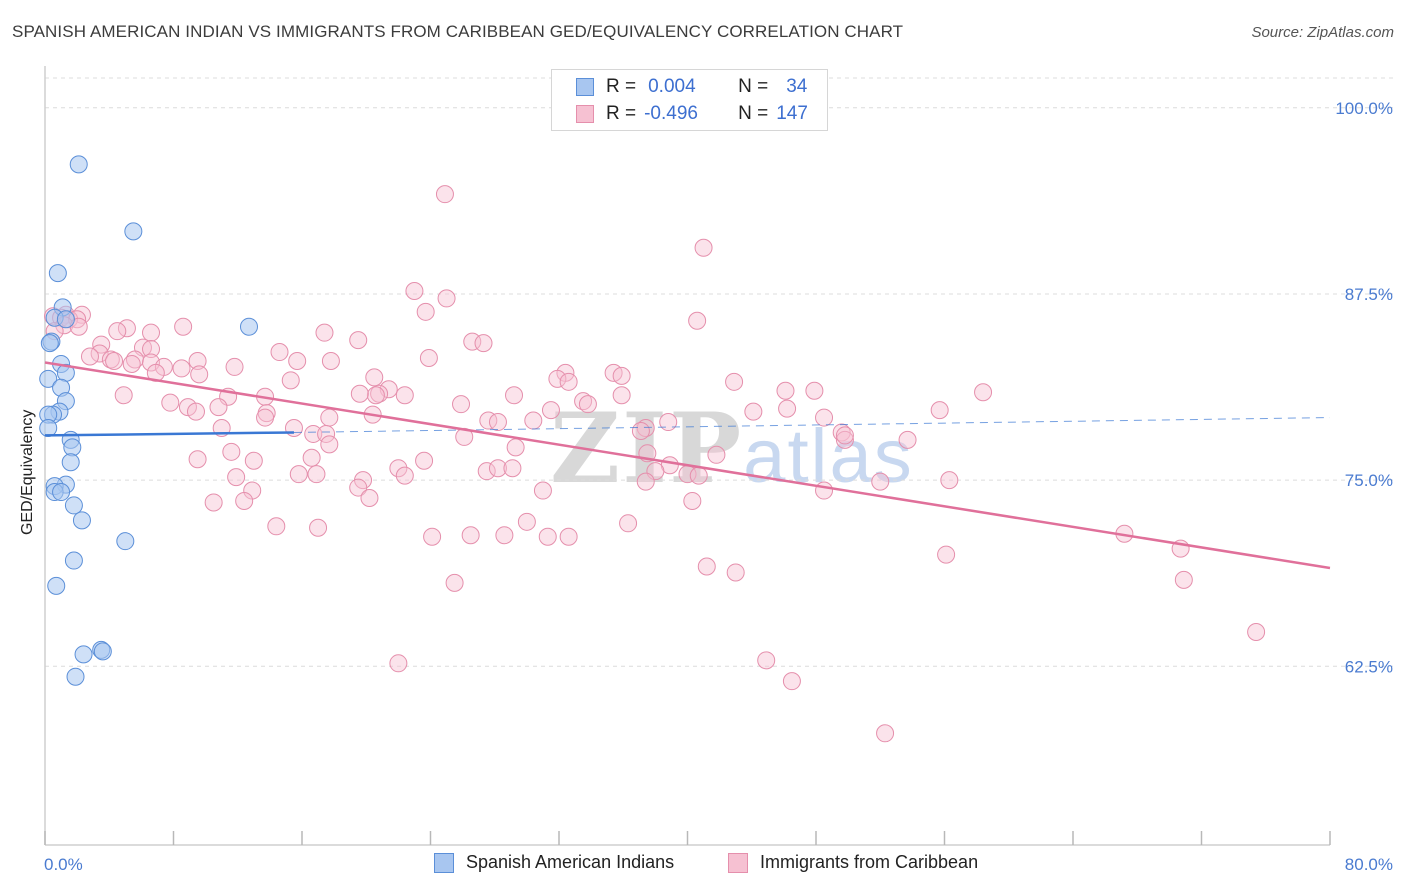 This screenshot has width=1406, height=892. I want to click on legend-row-pink: R = -0.496 N = 147, so click(692, 114).